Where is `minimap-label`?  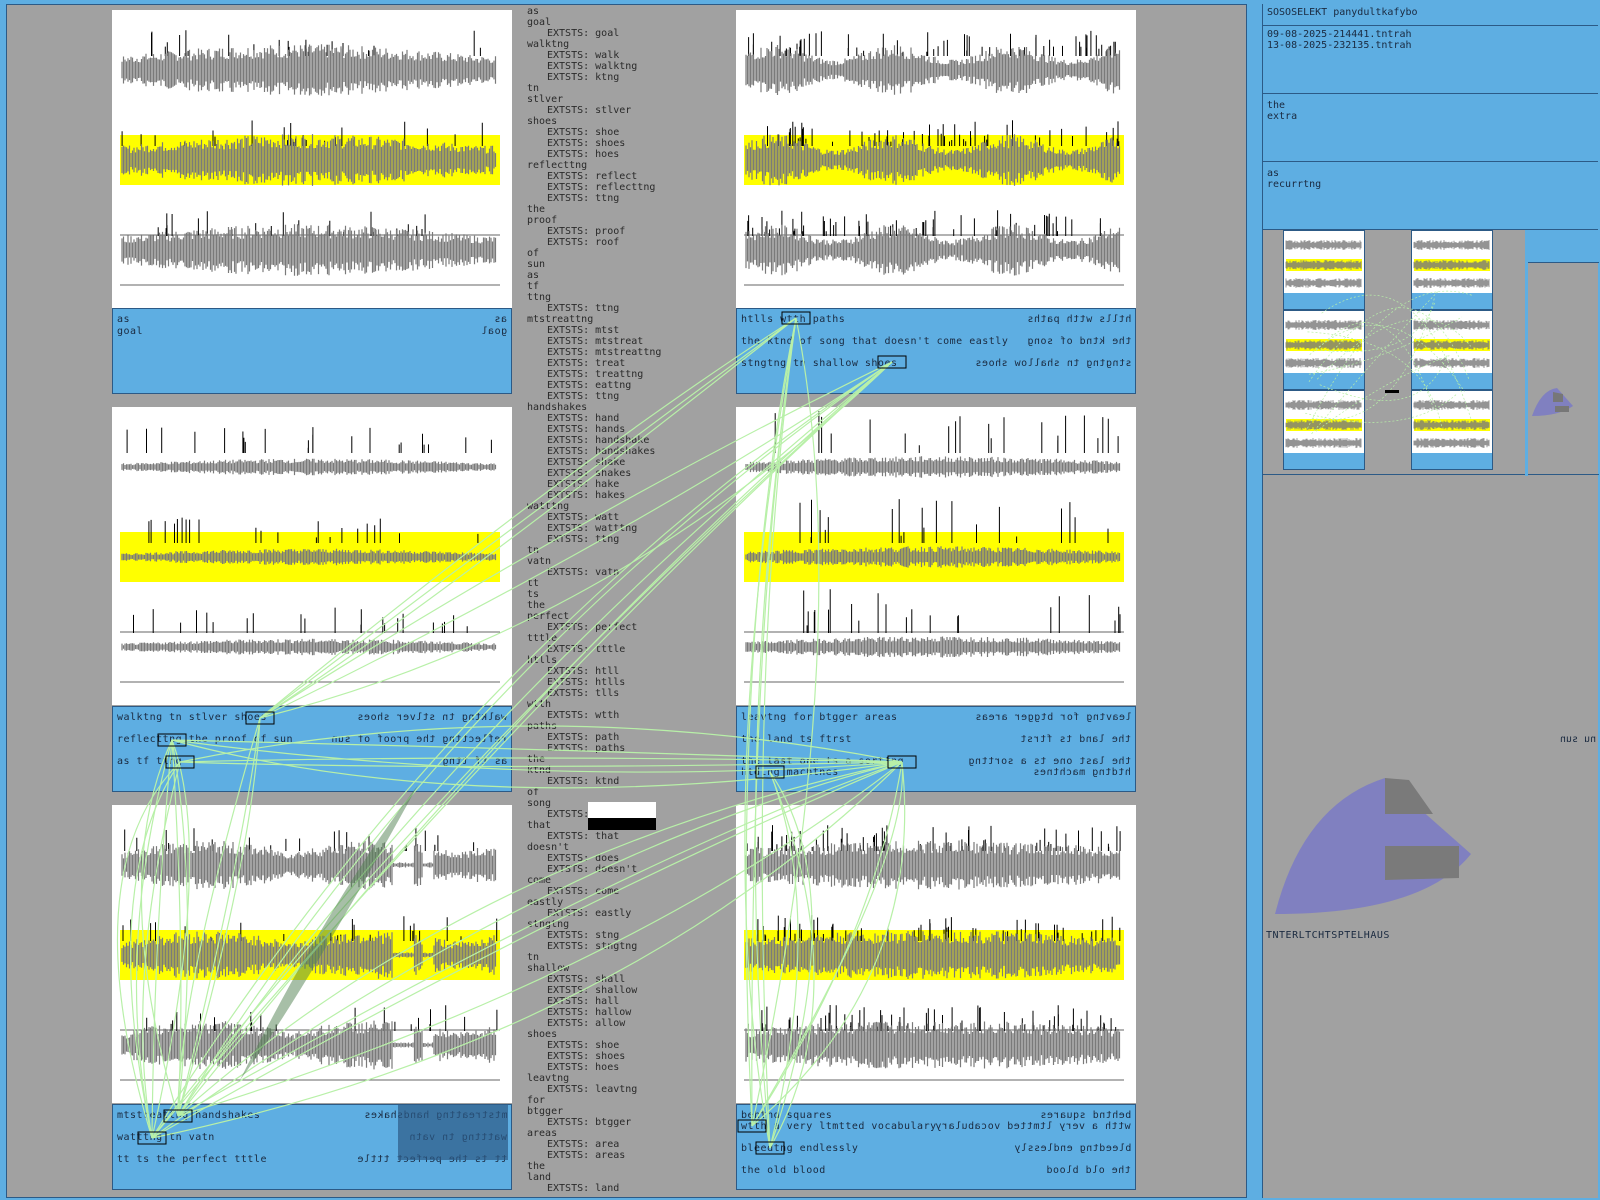
minimap-label is located at coordinates (1452, 381).